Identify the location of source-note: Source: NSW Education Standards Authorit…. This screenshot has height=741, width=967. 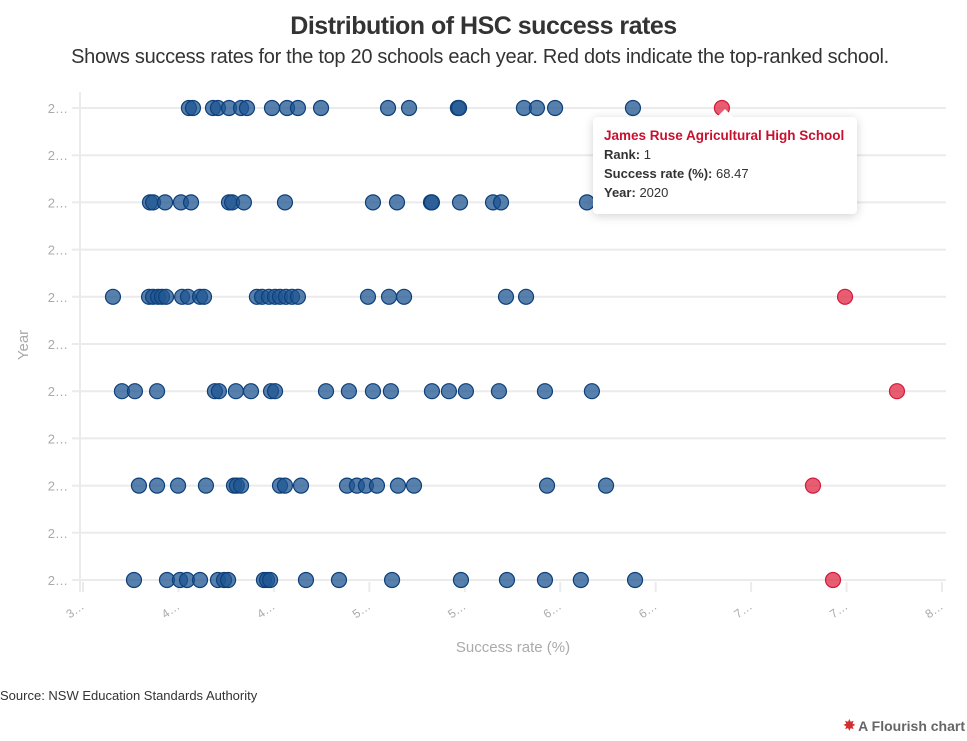
(129, 695).